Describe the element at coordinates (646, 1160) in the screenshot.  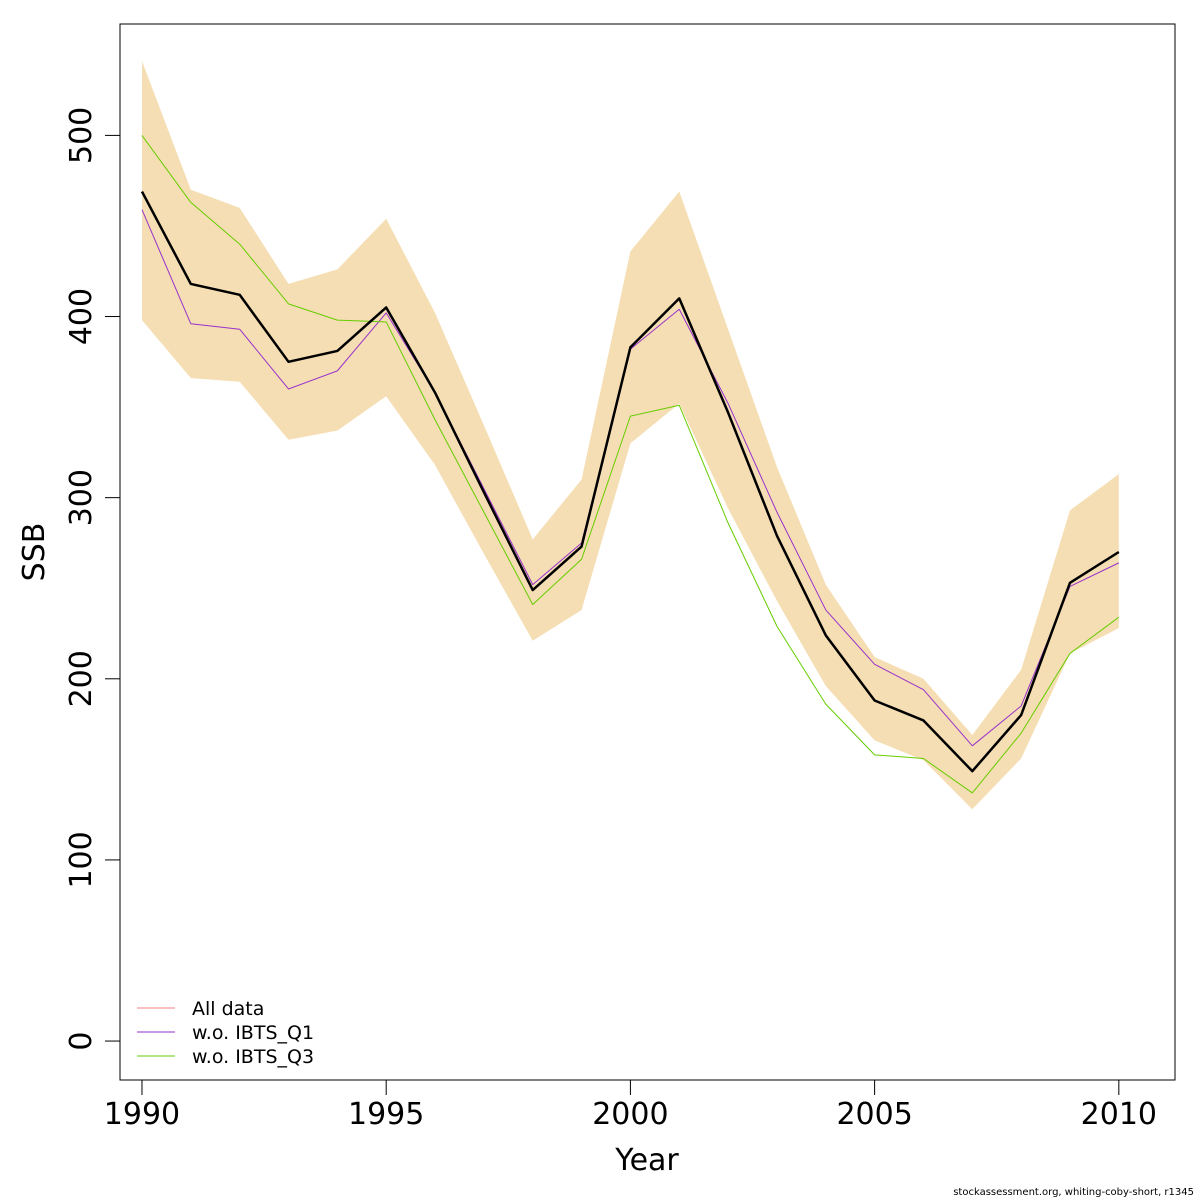
I see `x-axis-title: Year` at that location.